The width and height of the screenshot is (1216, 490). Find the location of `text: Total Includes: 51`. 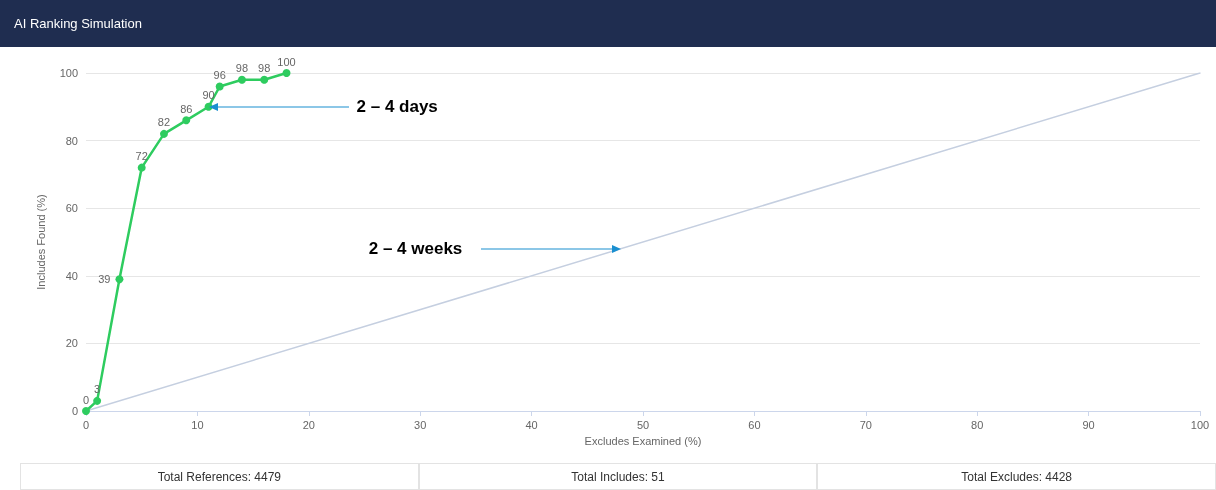

text: Total Includes: 51 is located at coordinates (618, 476).